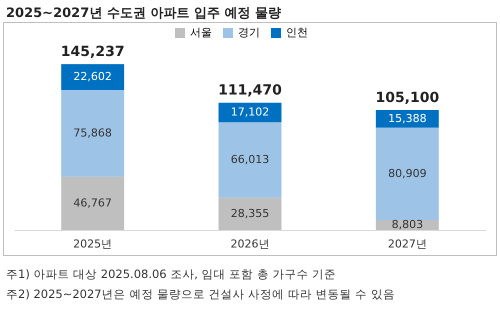  Describe the element at coordinates (201, 294) in the screenshot. I see `text: 주2) 2025~2027년은 예정 물량으로 건설사 사정에 따라 변동될 수 있음` at that location.